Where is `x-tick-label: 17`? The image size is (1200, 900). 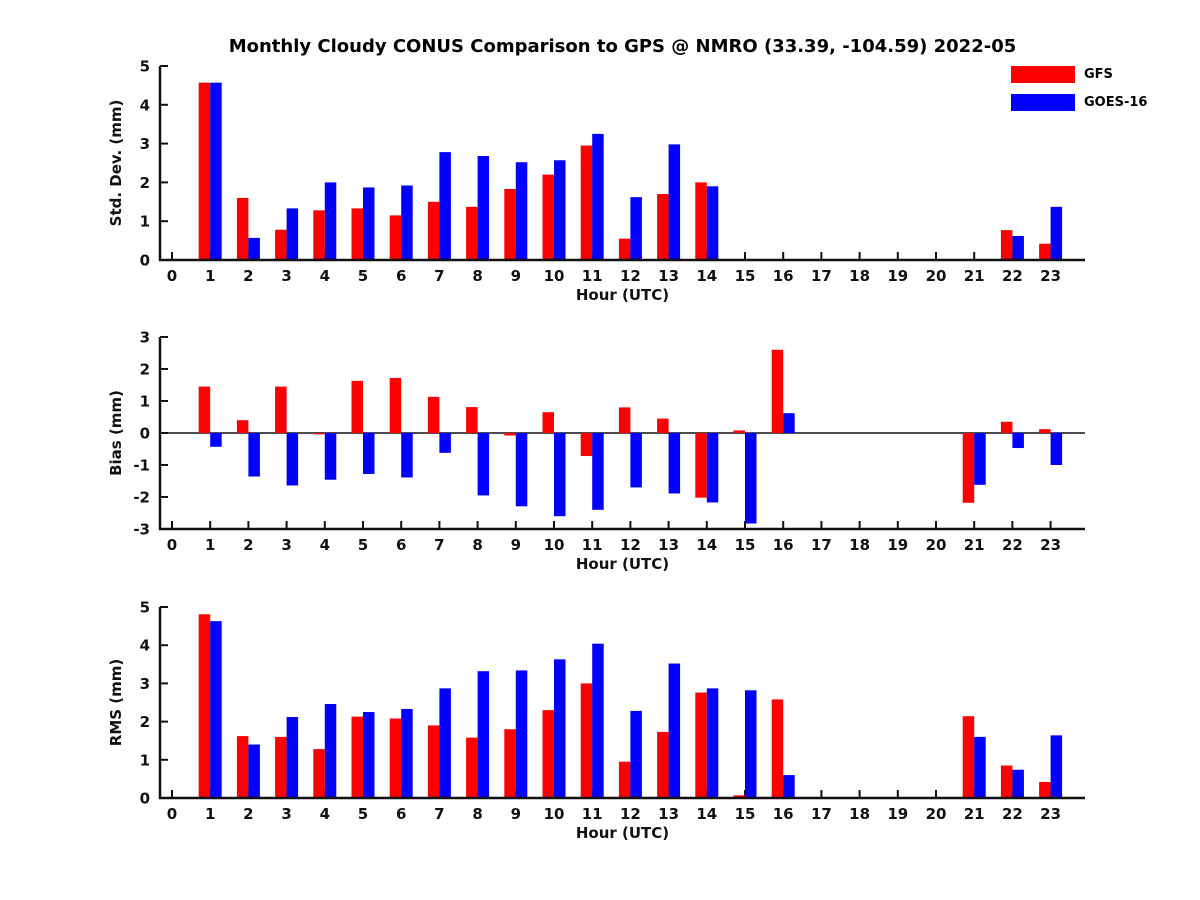
x-tick-label: 17 is located at coordinates (821, 276).